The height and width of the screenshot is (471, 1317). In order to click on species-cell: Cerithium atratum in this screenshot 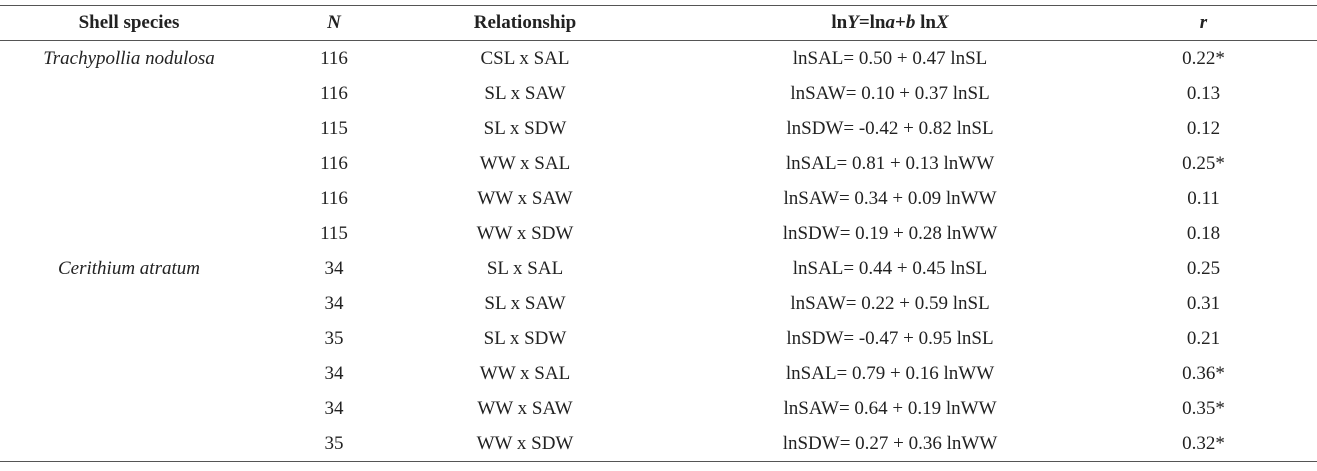, I will do `click(129, 268)`.